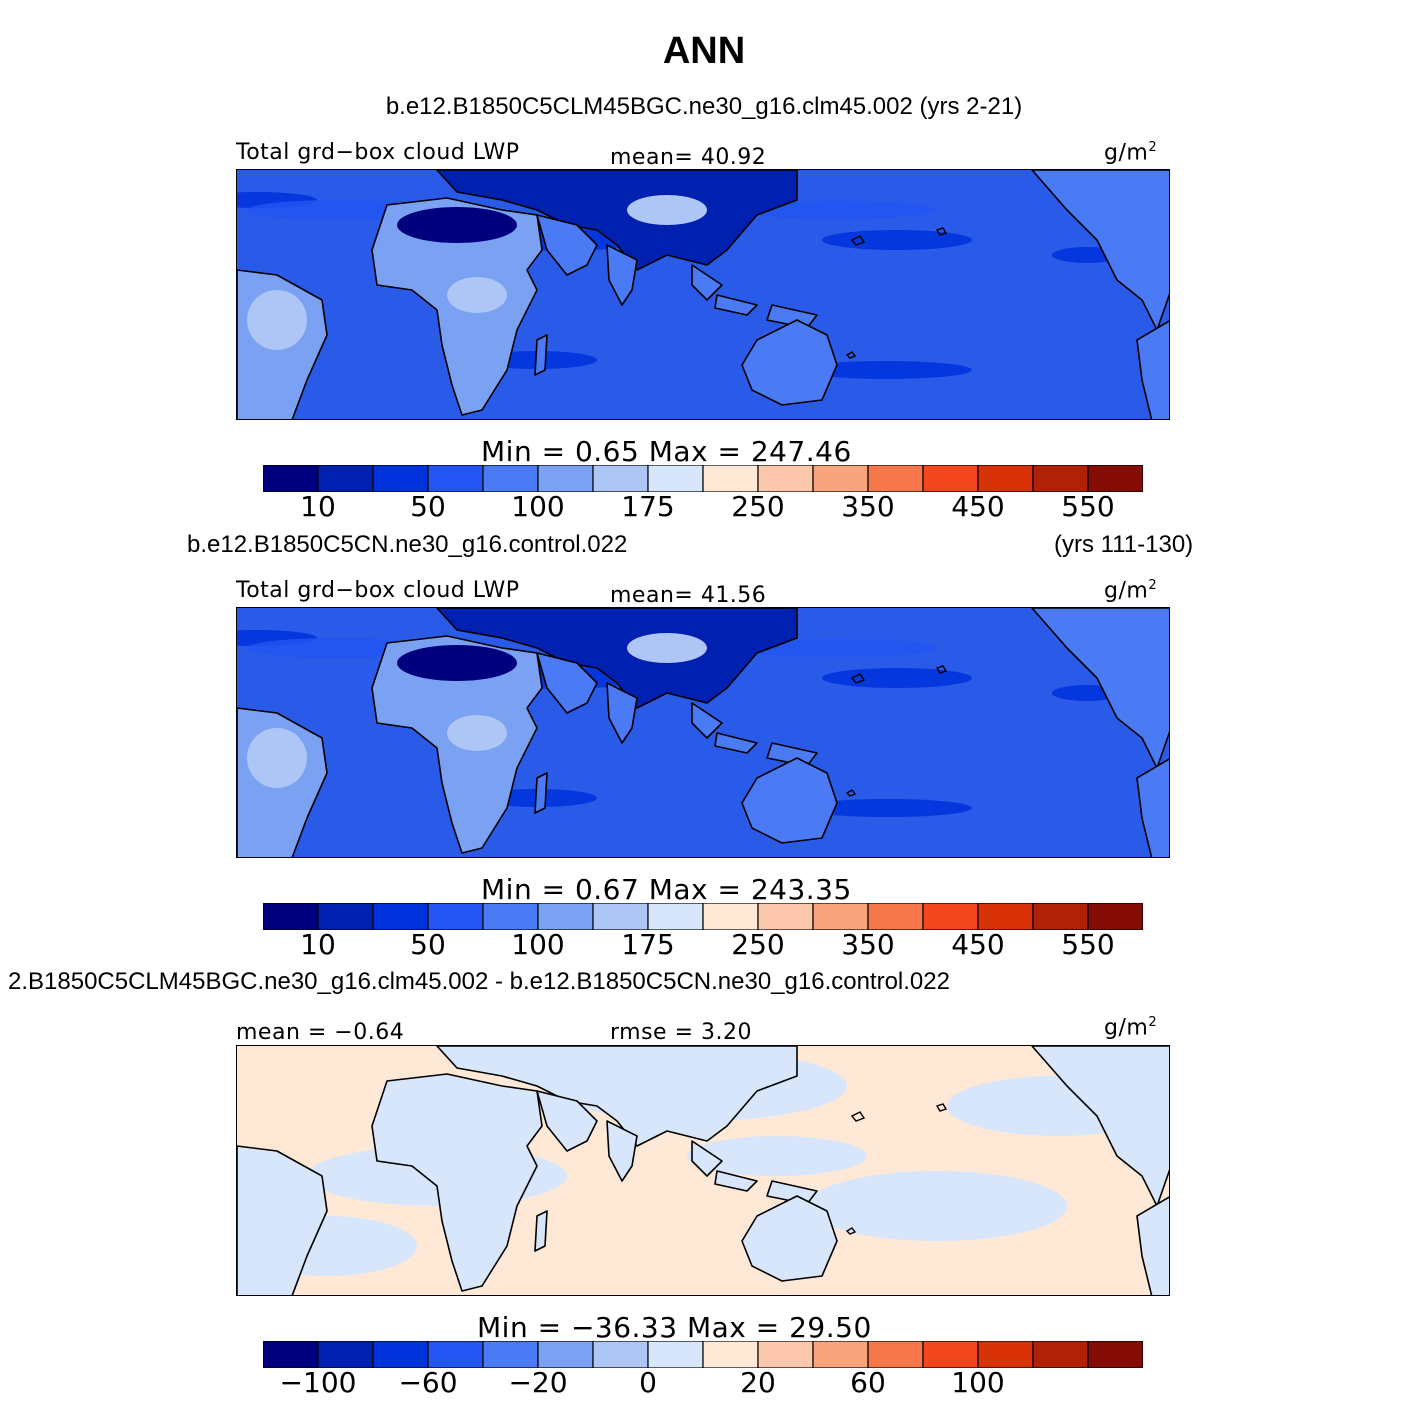 The width and height of the screenshot is (1408, 1409). What do you see at coordinates (703, 732) in the screenshot?
I see `panel-2-map` at bounding box center [703, 732].